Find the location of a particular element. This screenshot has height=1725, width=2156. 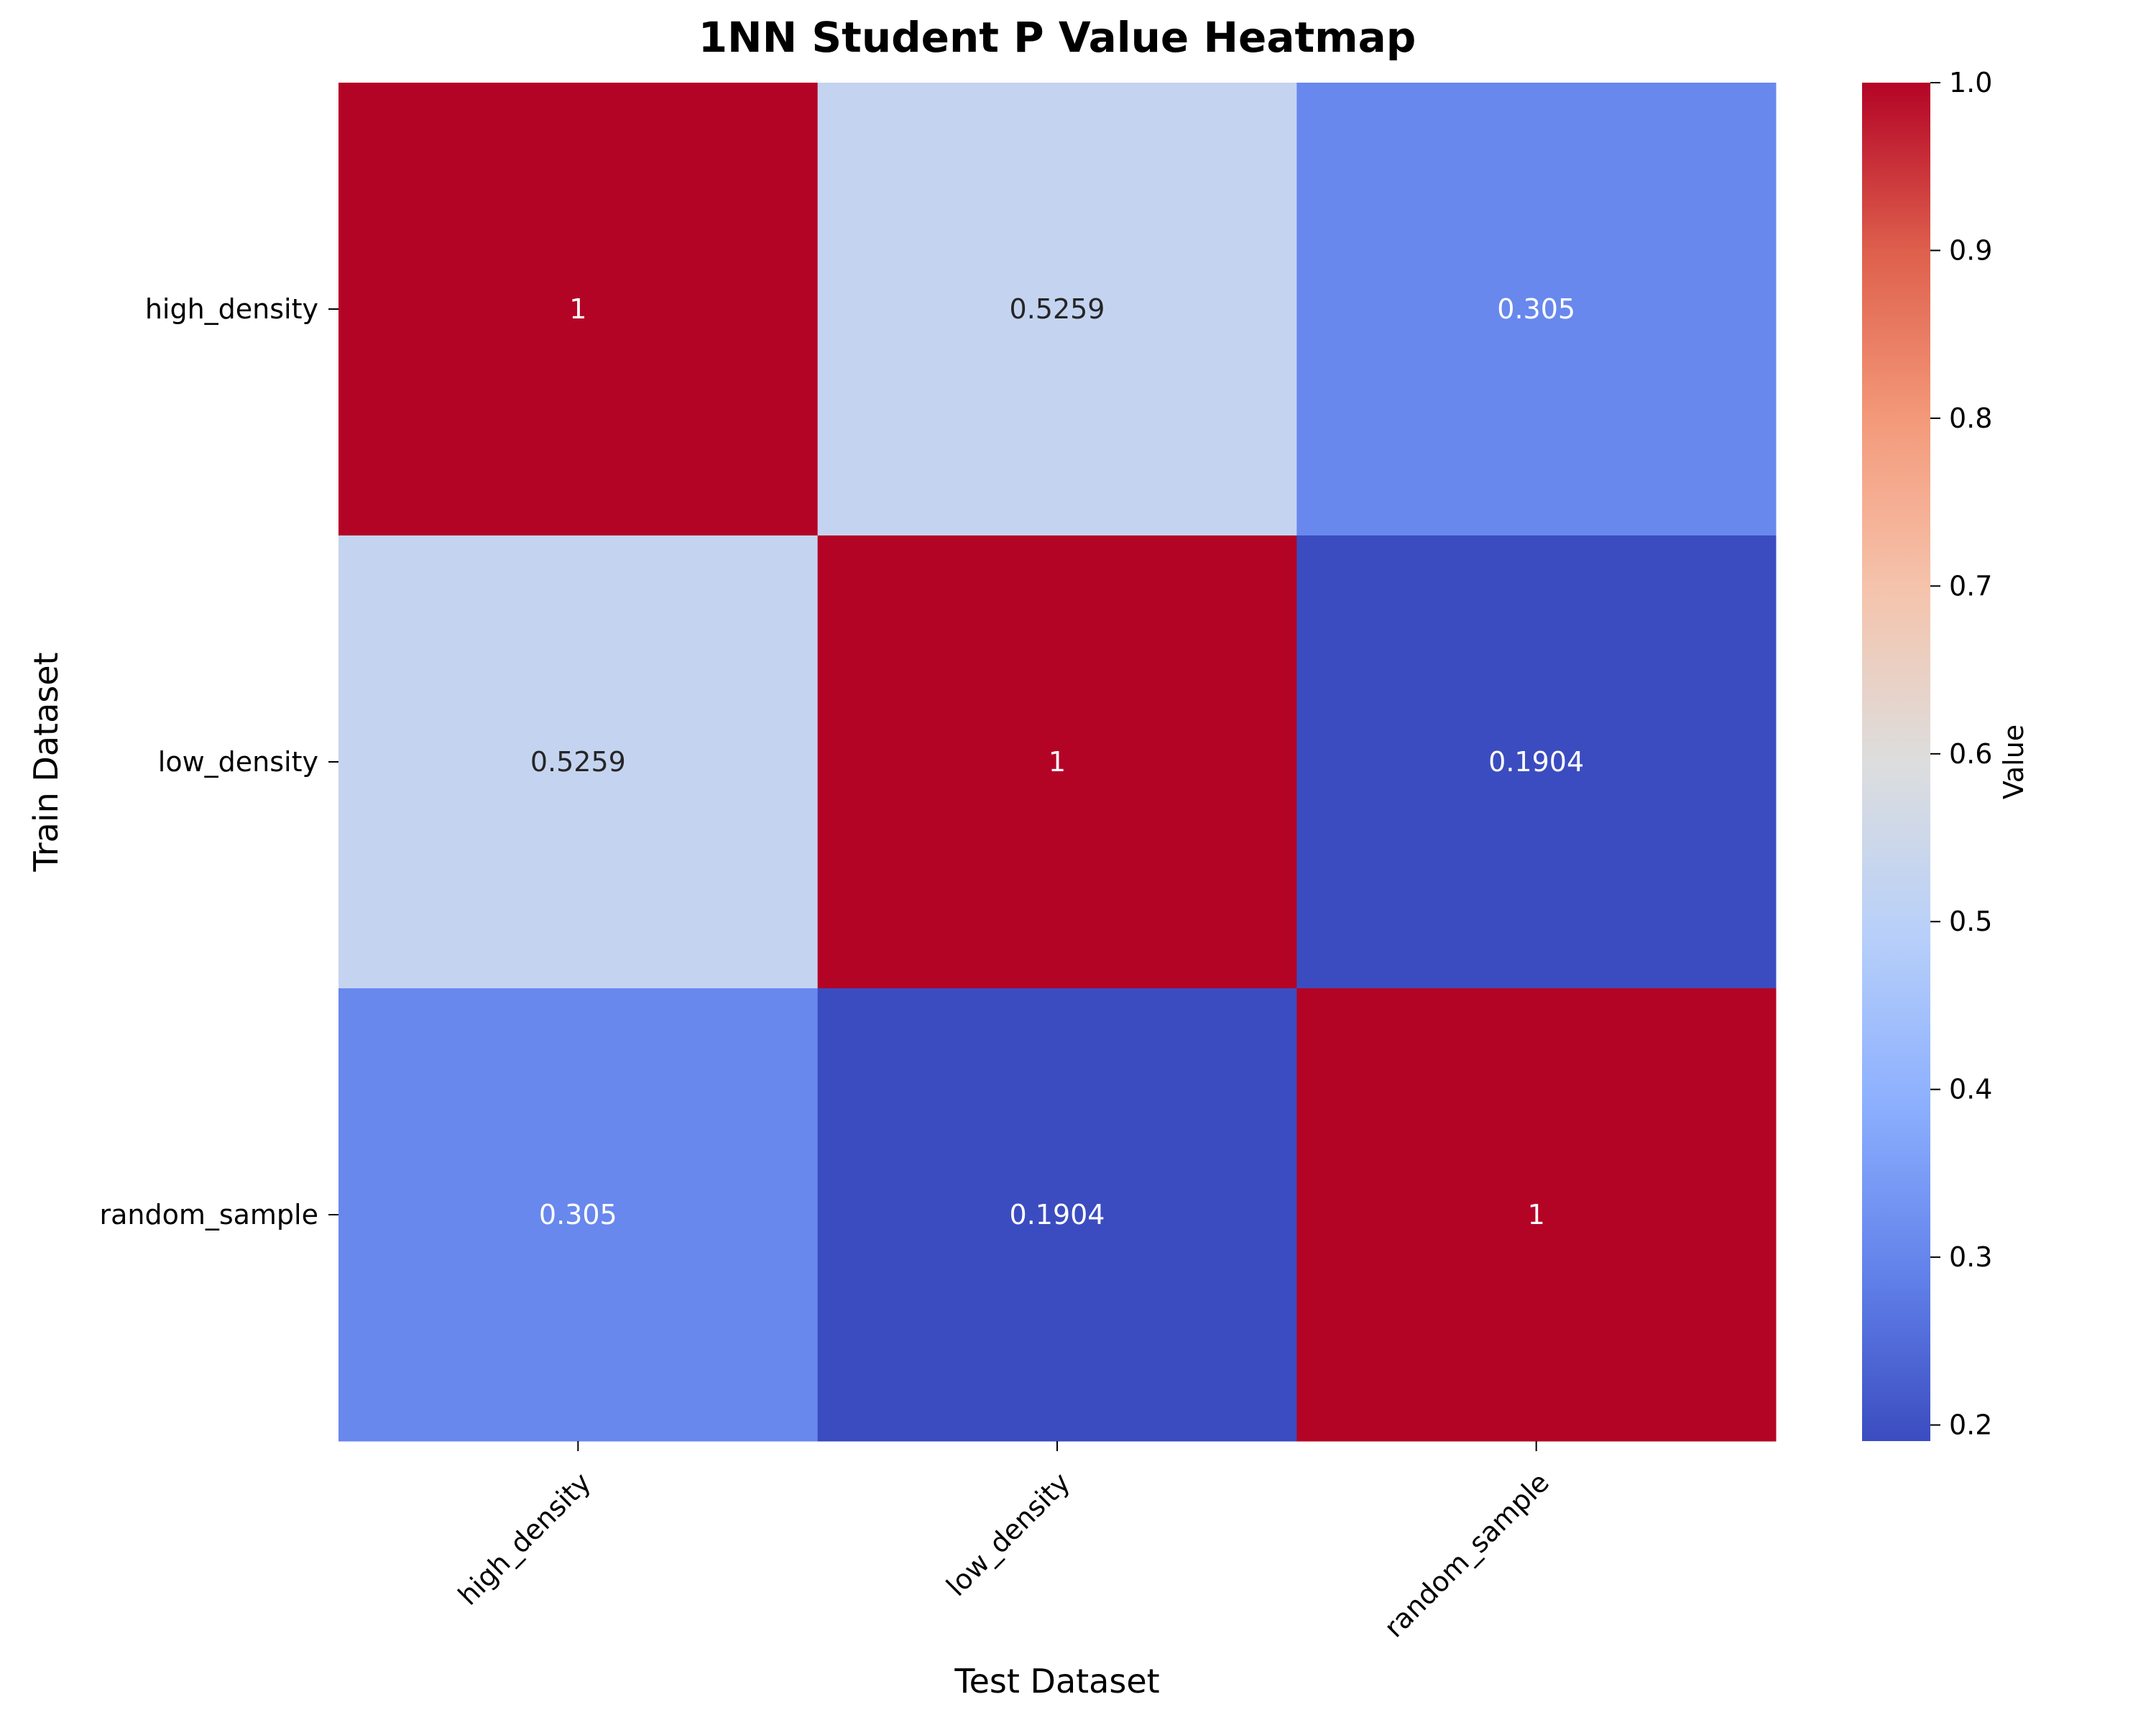

colorbar-tick-label: 0.8 is located at coordinates (1971, 418).